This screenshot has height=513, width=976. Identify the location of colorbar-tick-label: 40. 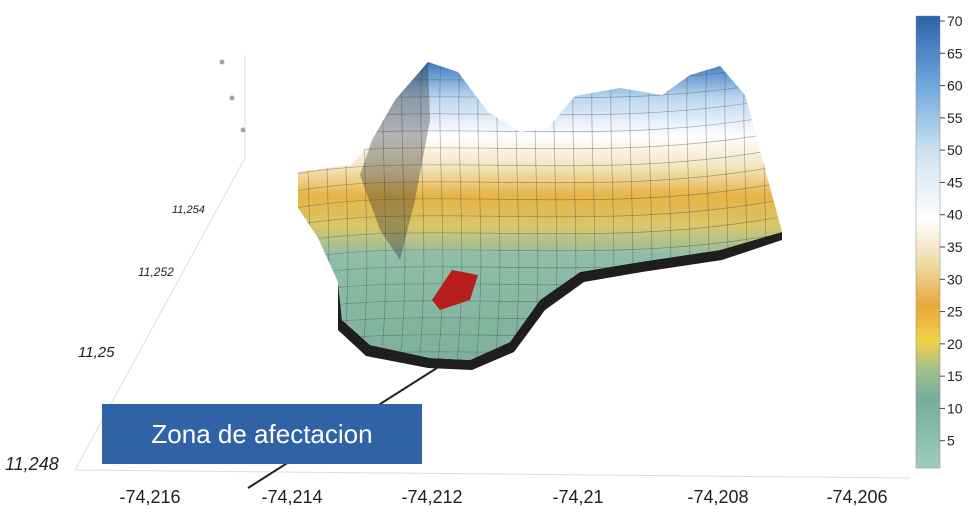
(955, 215).